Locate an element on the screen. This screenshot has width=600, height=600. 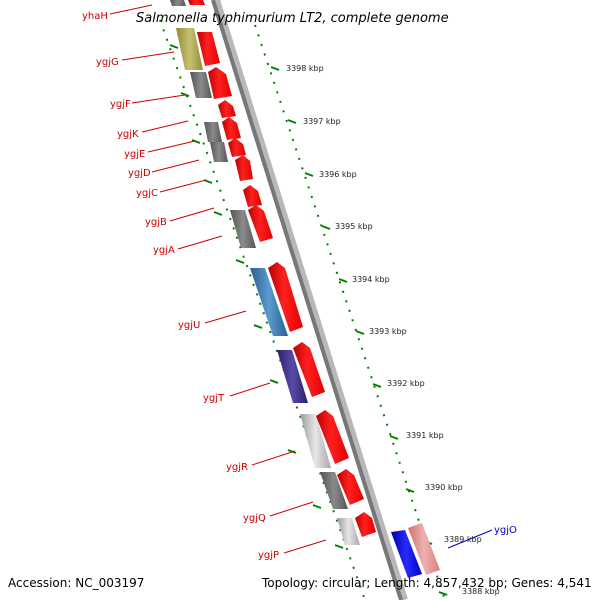
gene-label-ygjF: ygjF is located at coordinates (120, 104).